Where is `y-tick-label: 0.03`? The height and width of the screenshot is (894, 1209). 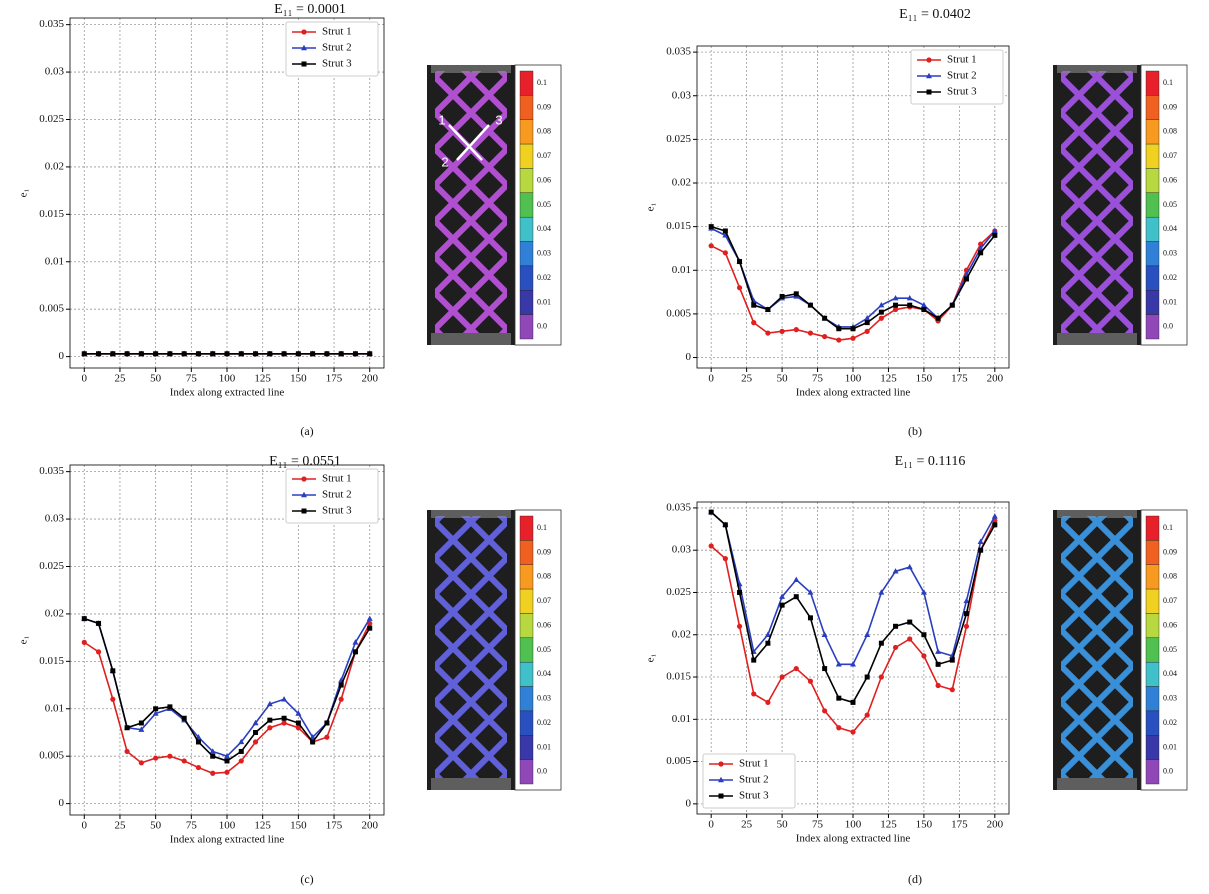 y-tick-label: 0.03 is located at coordinates (682, 550).